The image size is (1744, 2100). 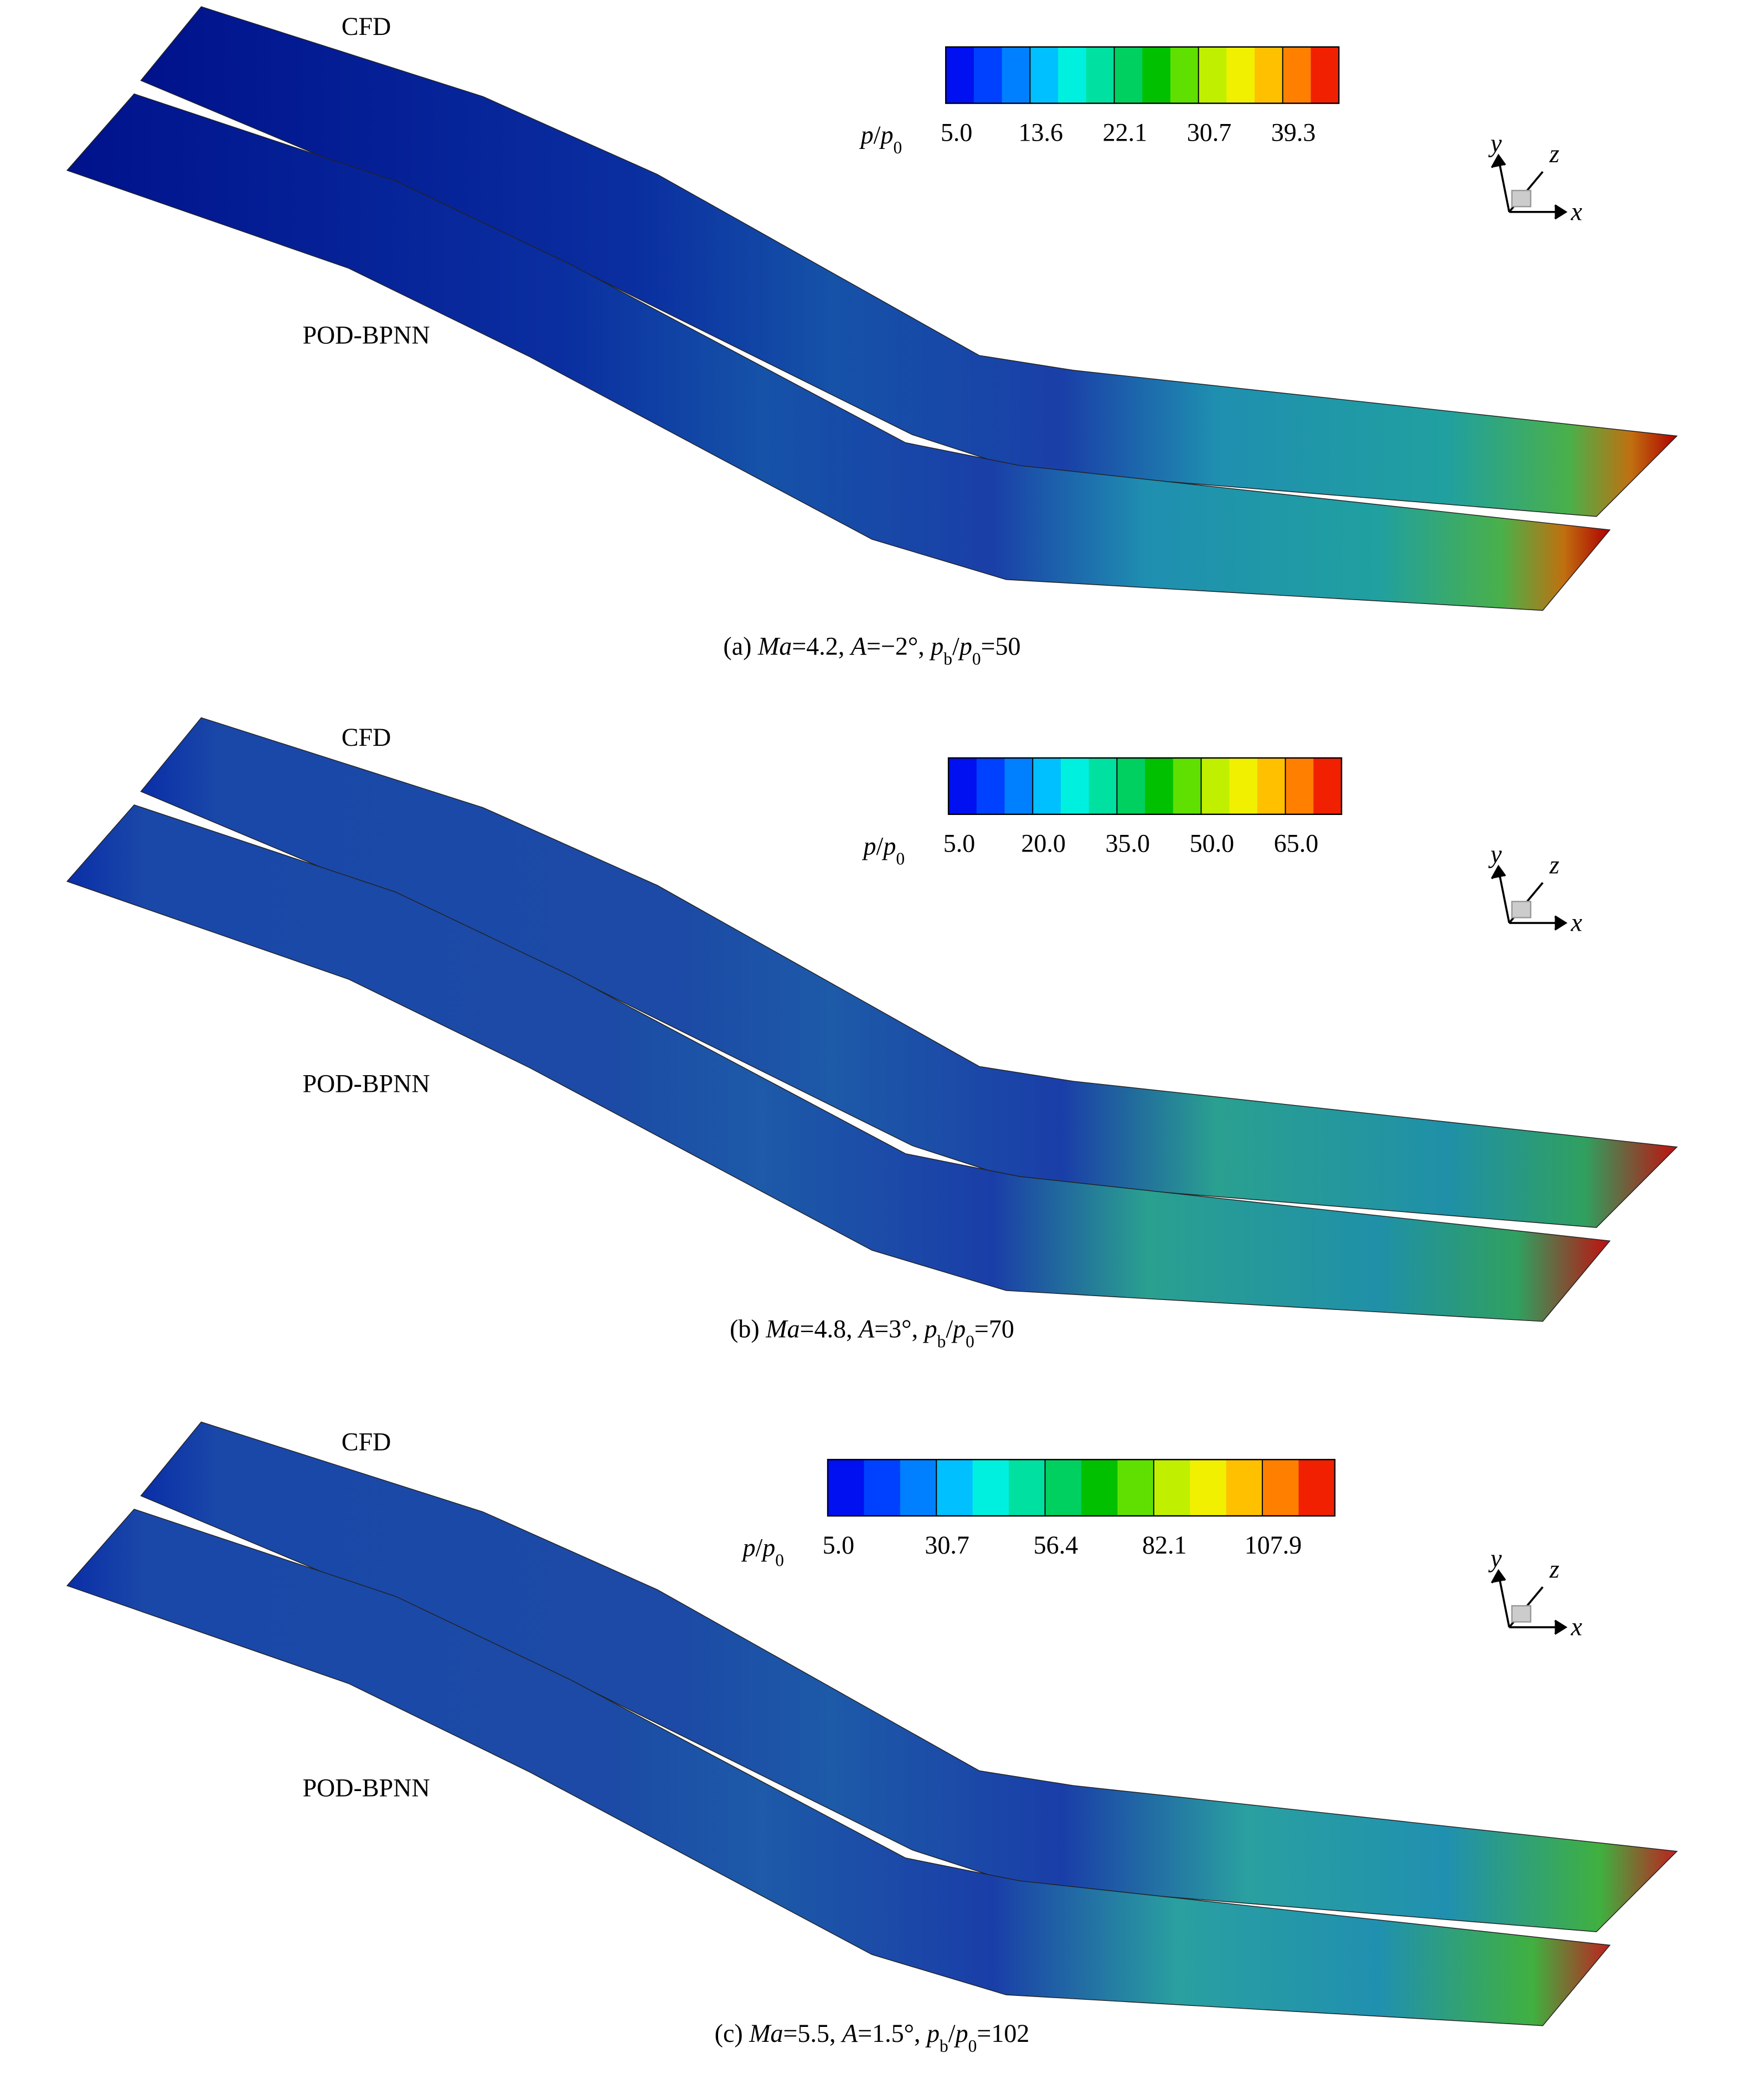 I want to click on text-run: =3°,, so click(x=899, y=1329).